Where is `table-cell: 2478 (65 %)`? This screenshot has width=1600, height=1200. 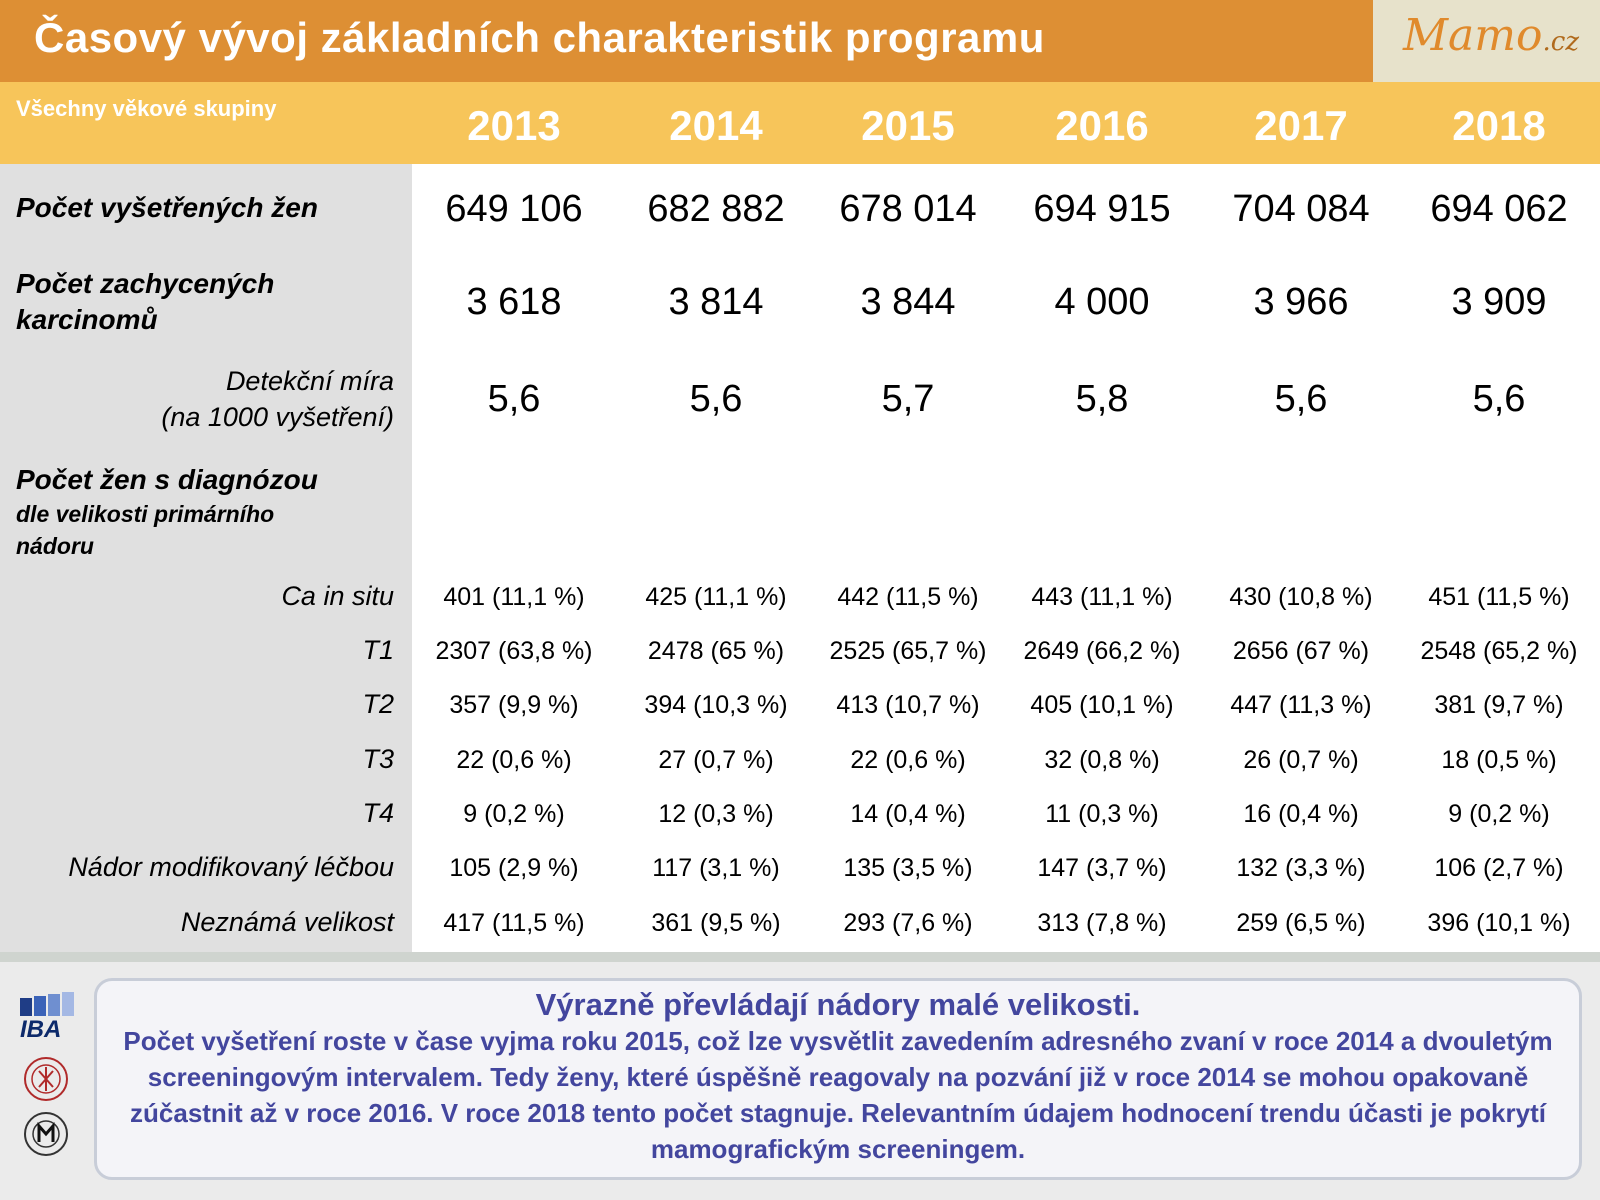 table-cell: 2478 (65 %) is located at coordinates (716, 651).